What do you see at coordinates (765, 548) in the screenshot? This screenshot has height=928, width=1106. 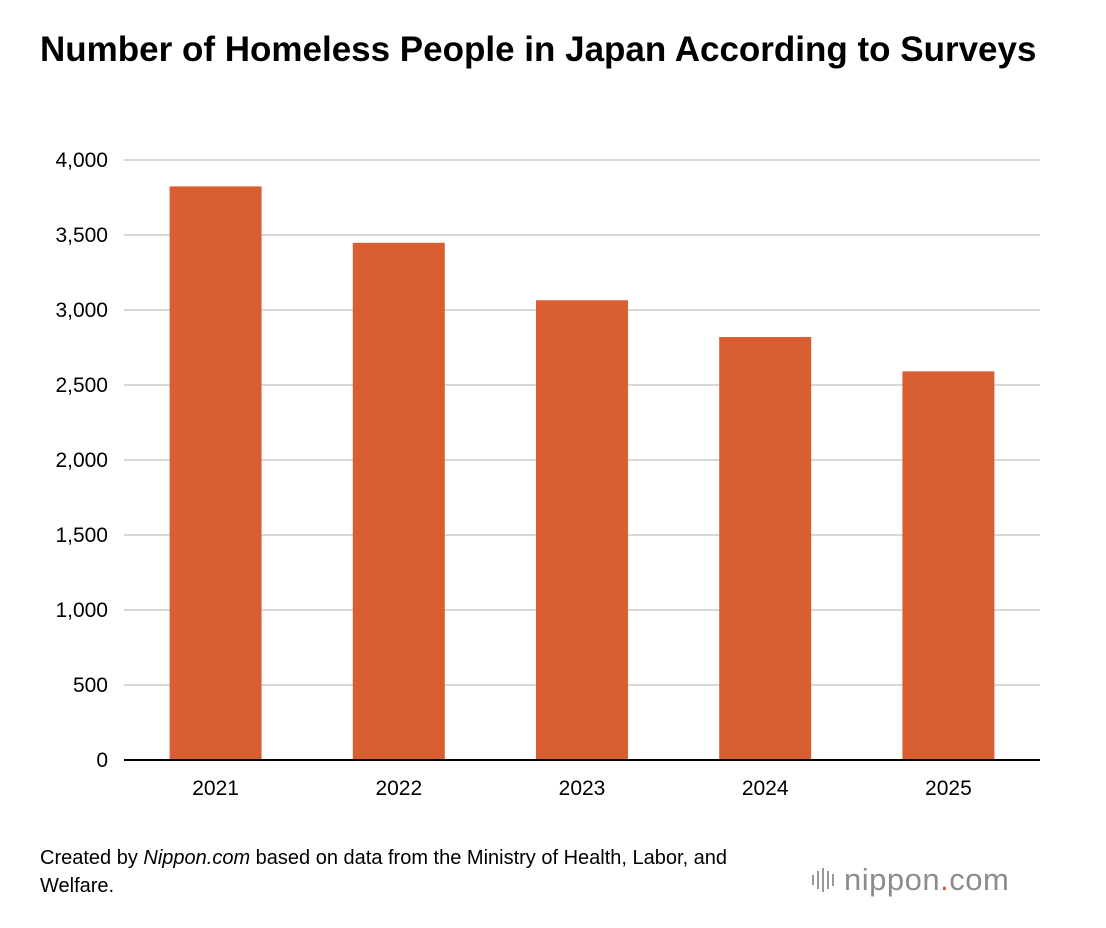 I see `bar-2024` at bounding box center [765, 548].